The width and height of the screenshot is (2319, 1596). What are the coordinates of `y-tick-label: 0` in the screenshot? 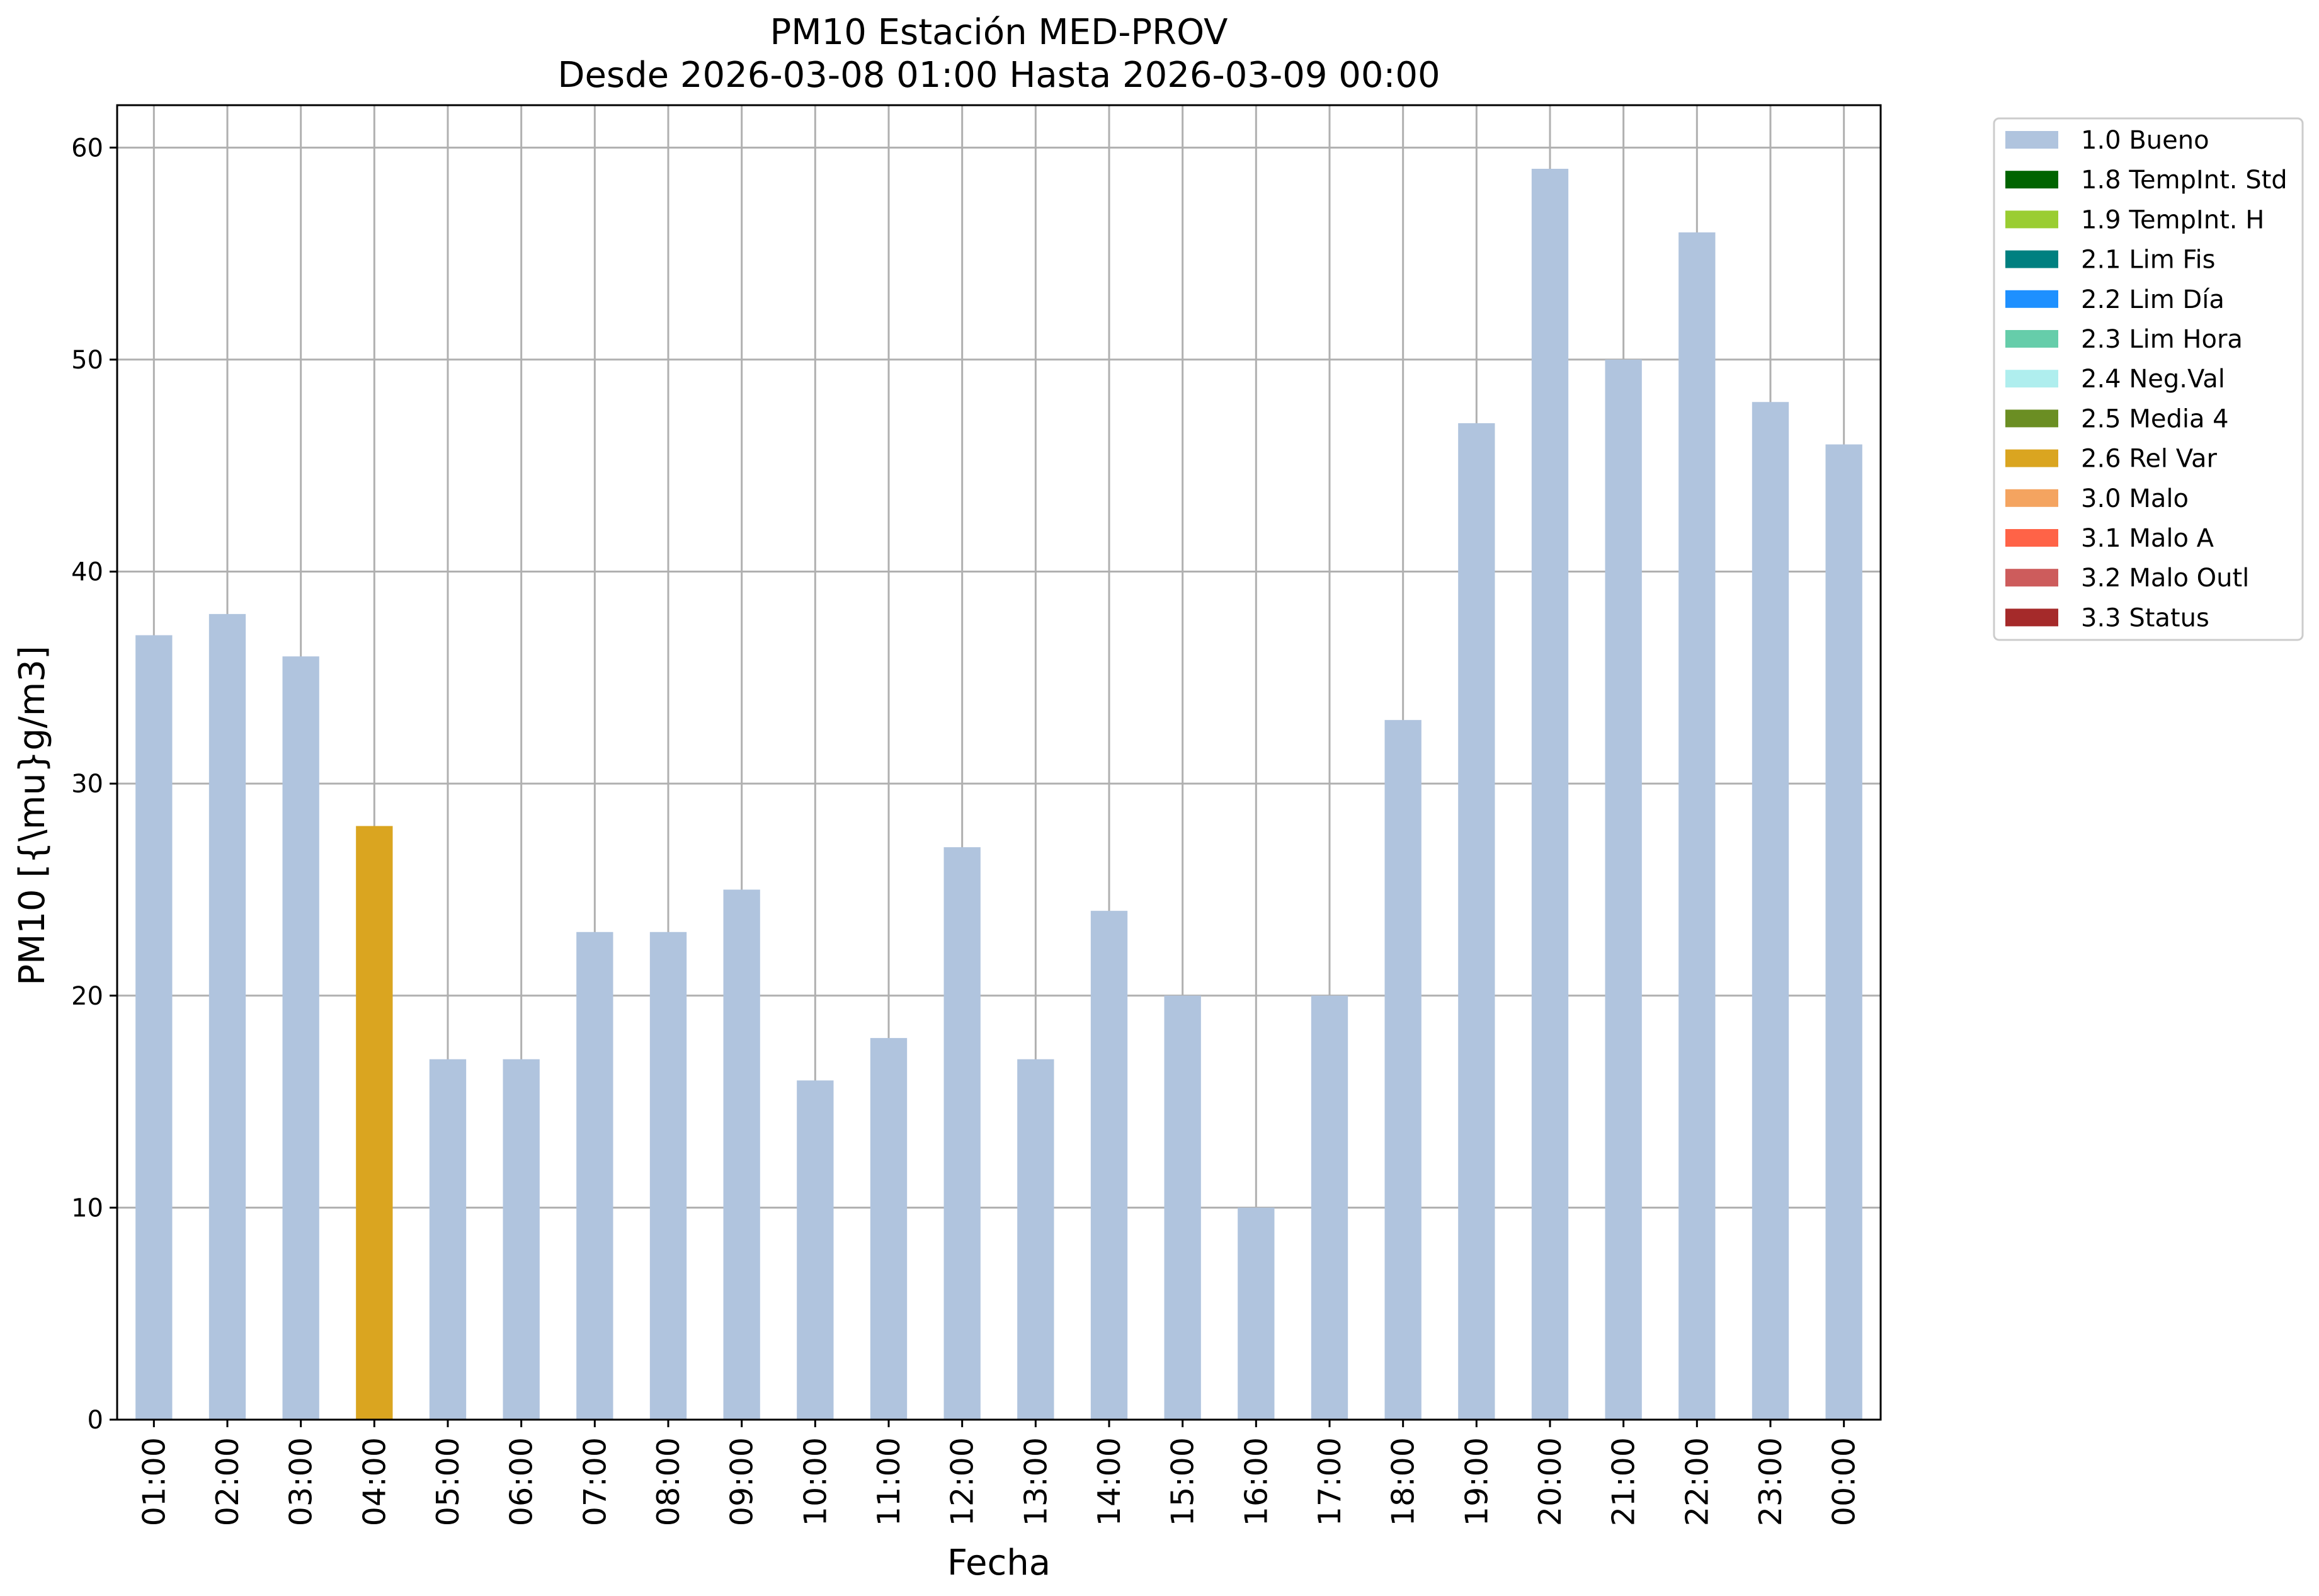 It's located at (95, 1420).